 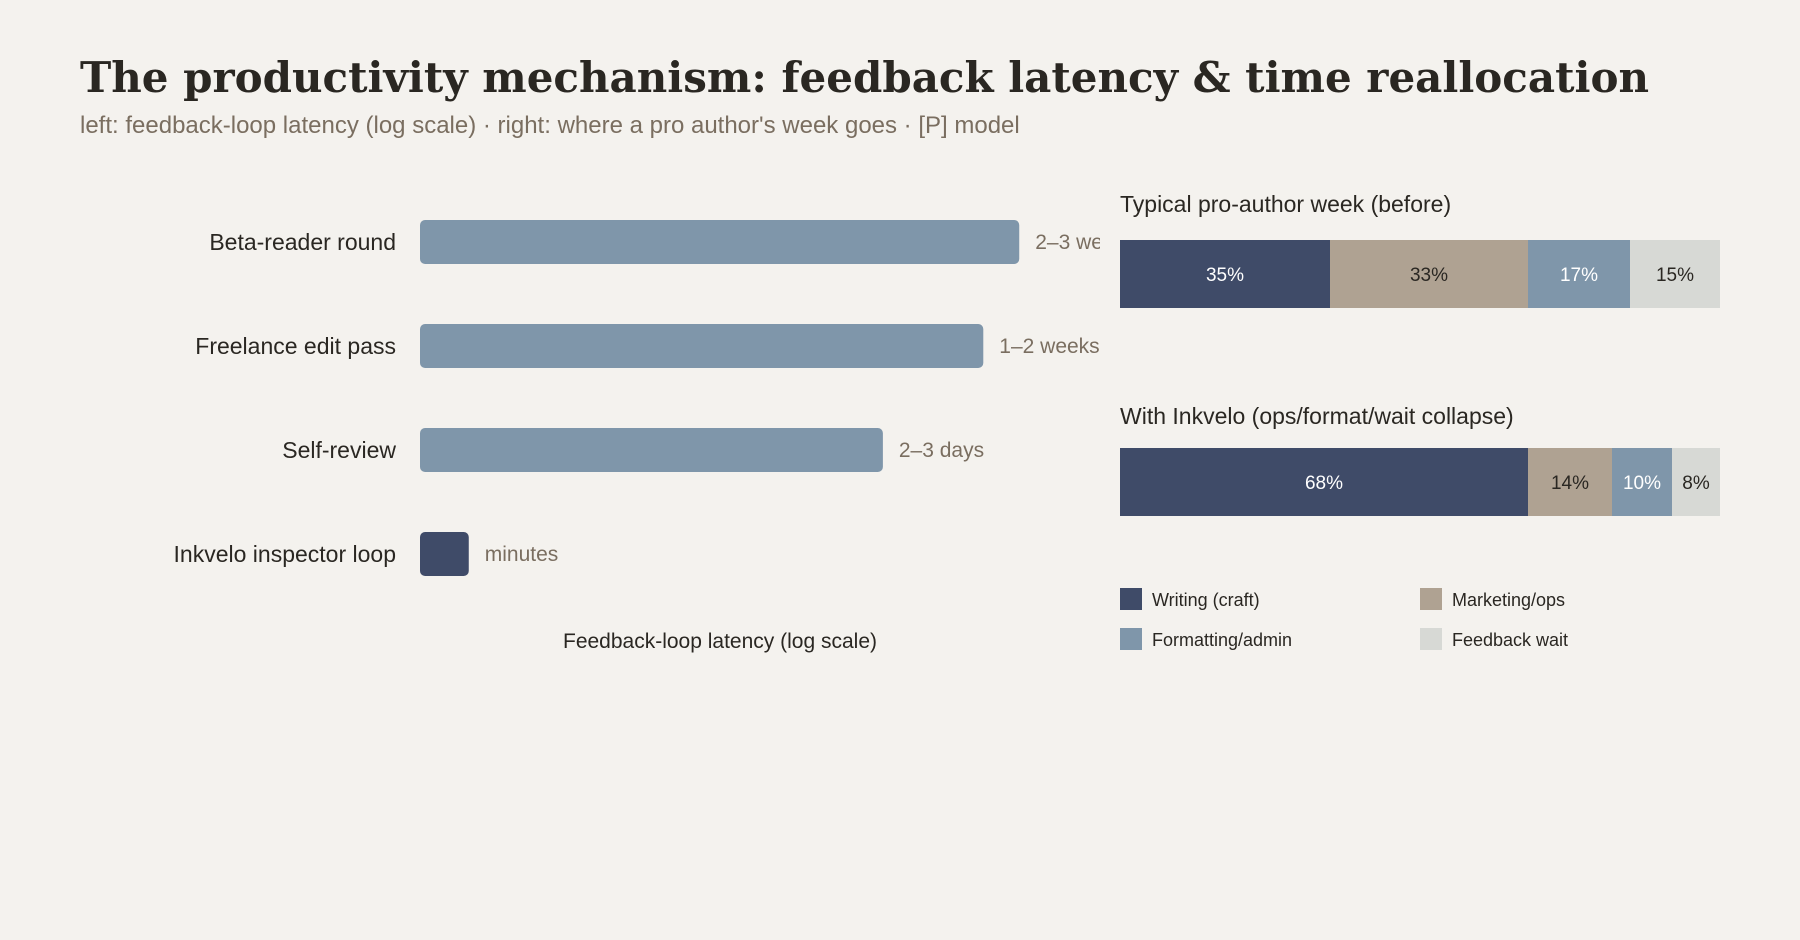 I want to click on segment-label: 33%, so click(x=1429, y=275).